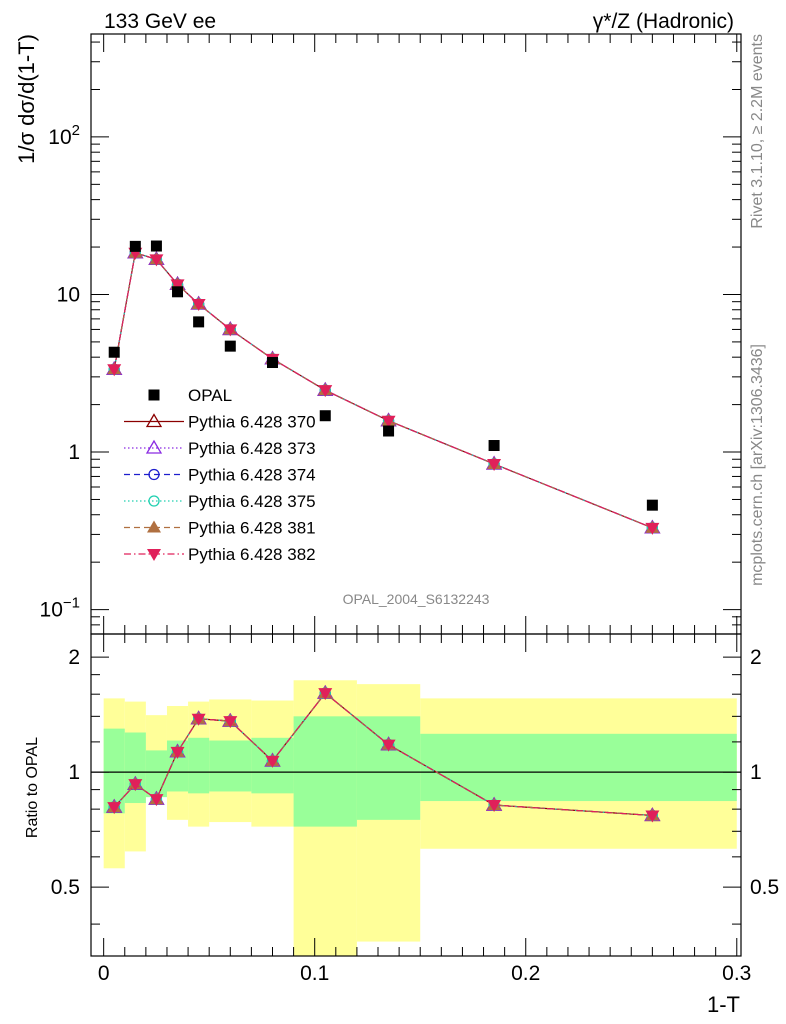 The image size is (786, 1024). Describe the element at coordinates (252, 475) in the screenshot. I see `legend-label: Pythia 6.428 374` at that location.